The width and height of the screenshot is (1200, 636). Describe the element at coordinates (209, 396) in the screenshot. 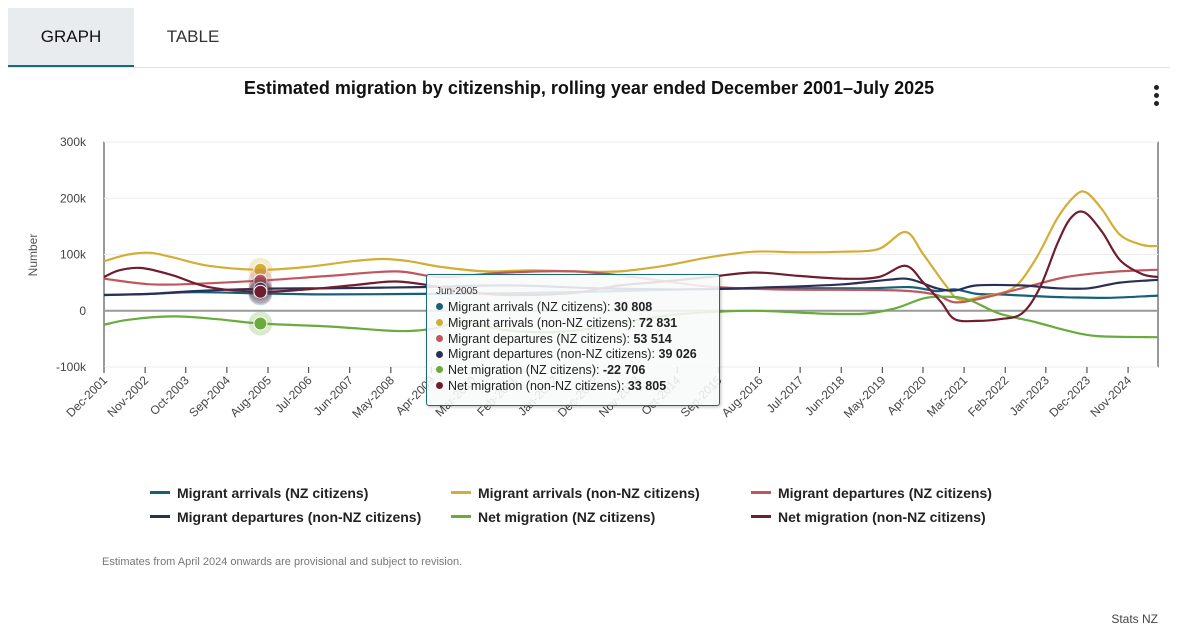

I see `x-tick-label: Sep-2004` at that location.